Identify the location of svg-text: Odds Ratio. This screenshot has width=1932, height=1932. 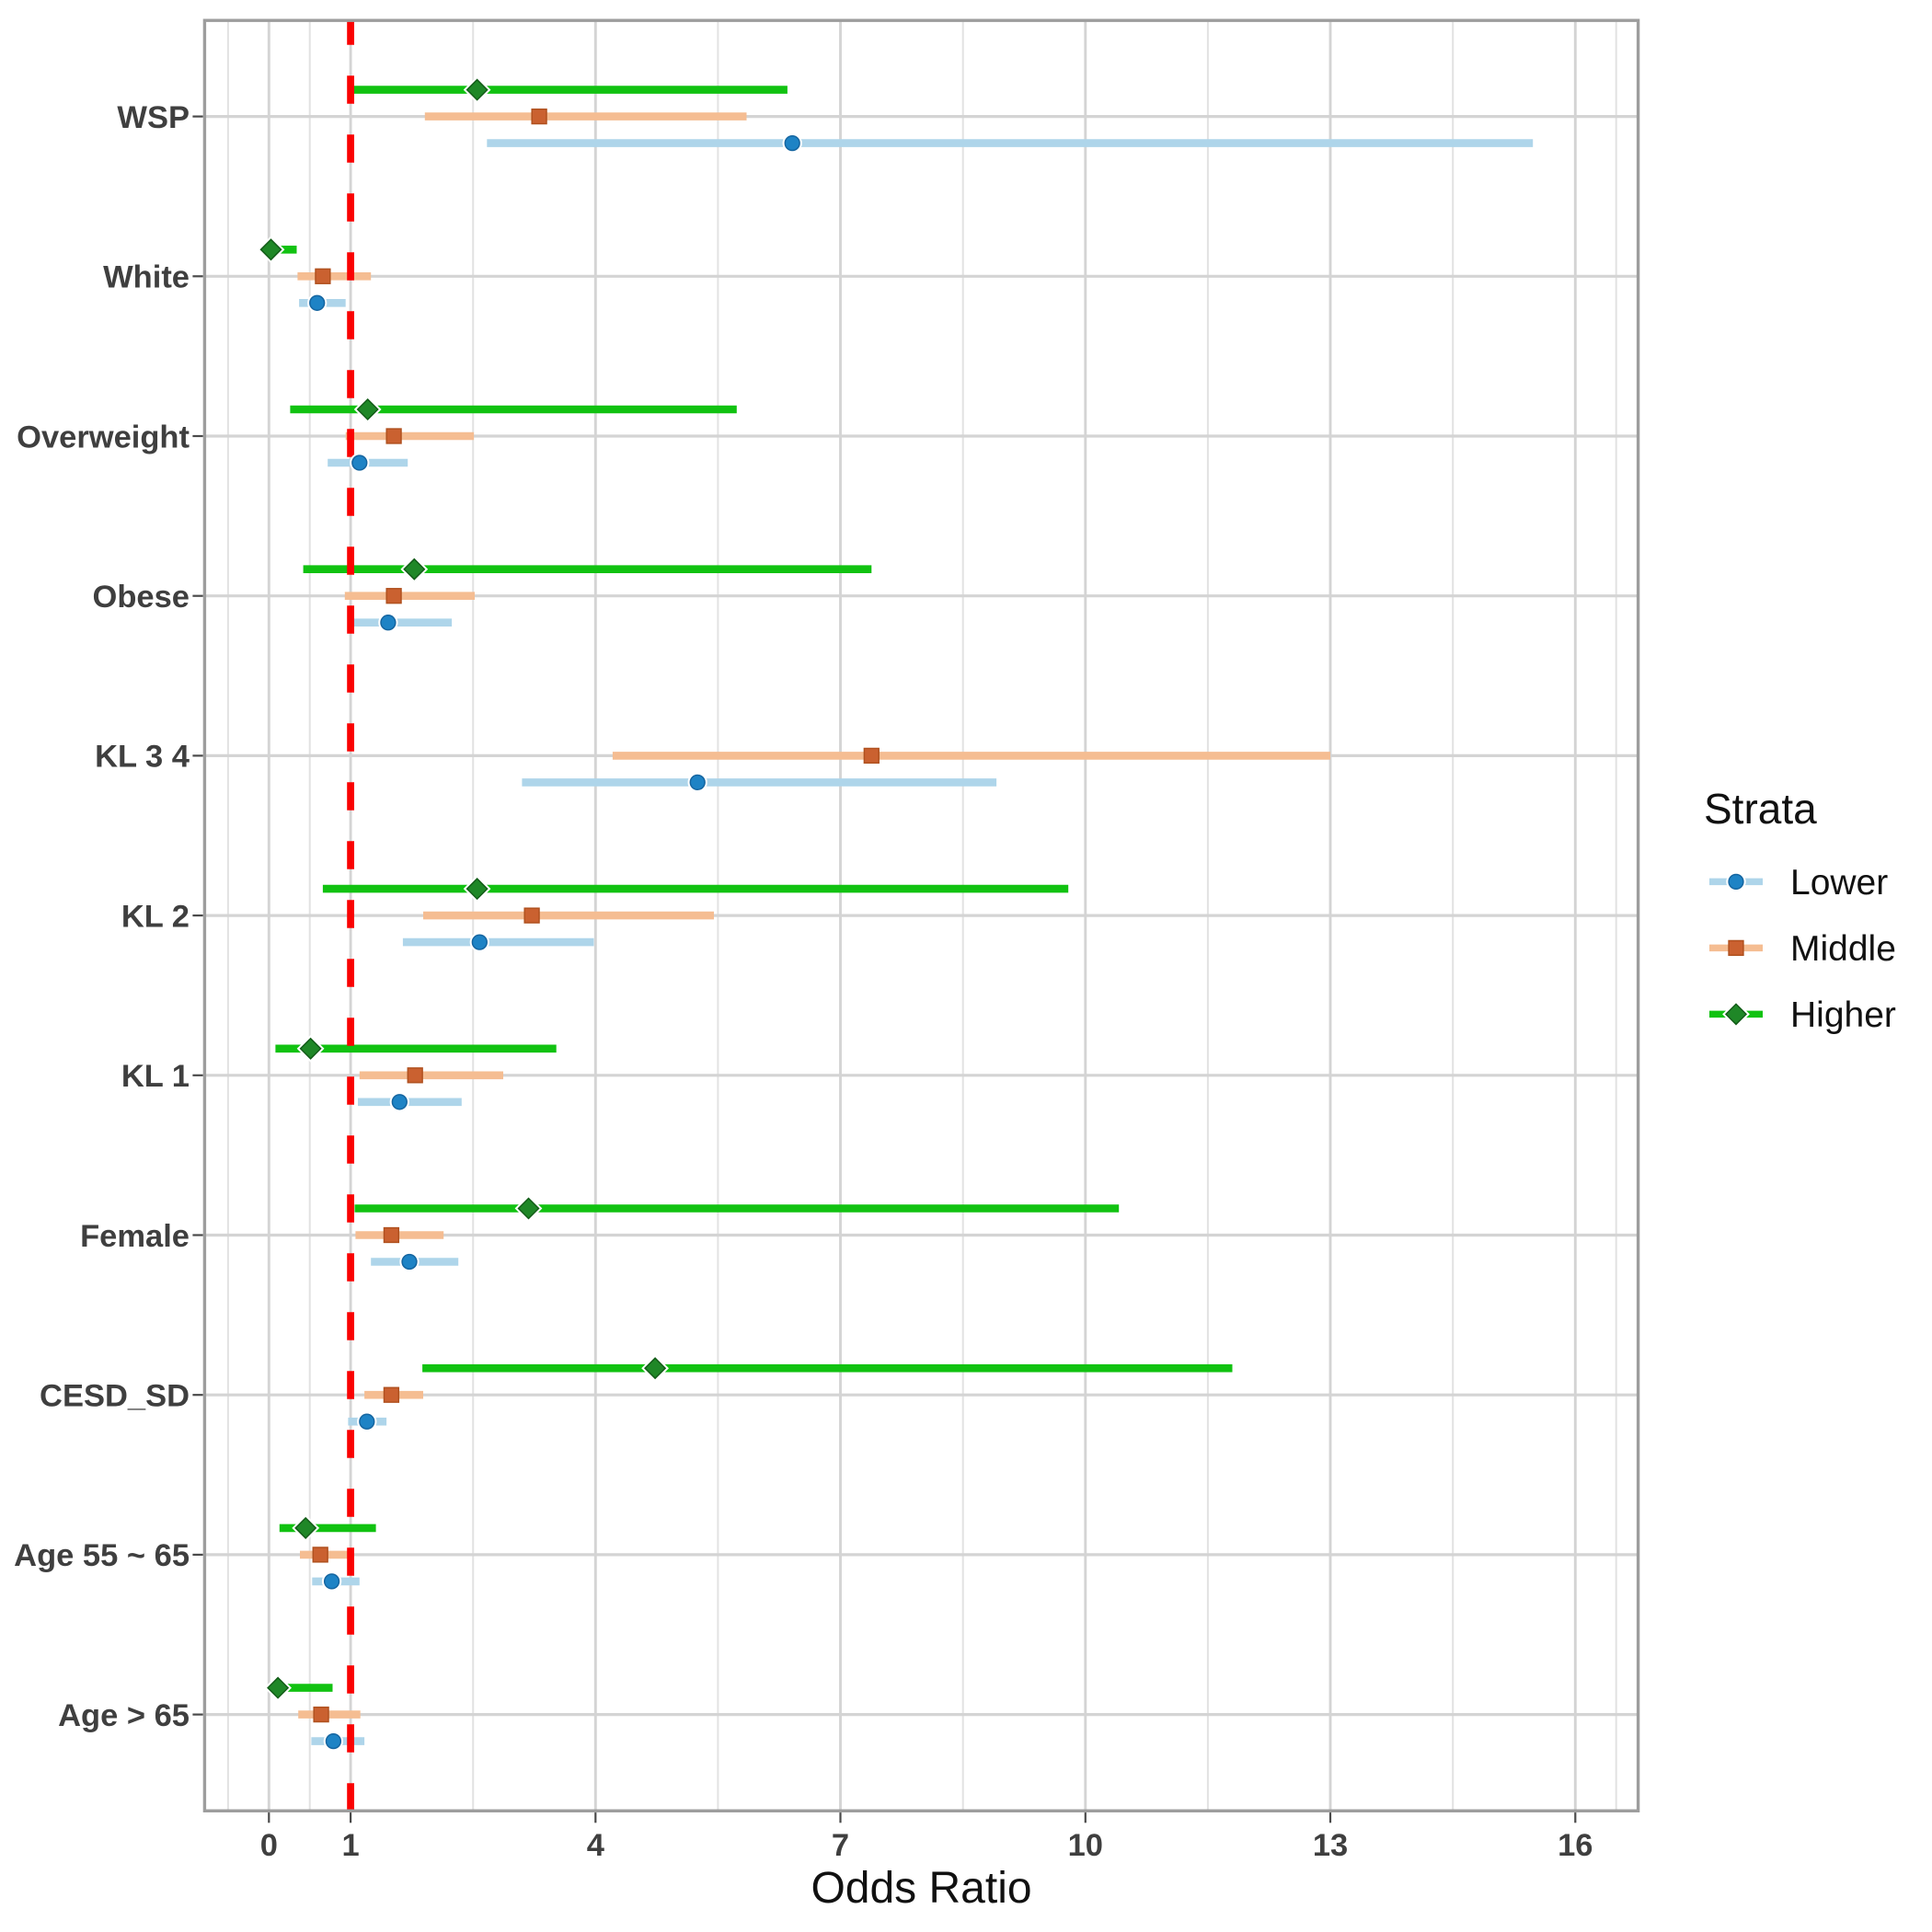
(921, 1888).